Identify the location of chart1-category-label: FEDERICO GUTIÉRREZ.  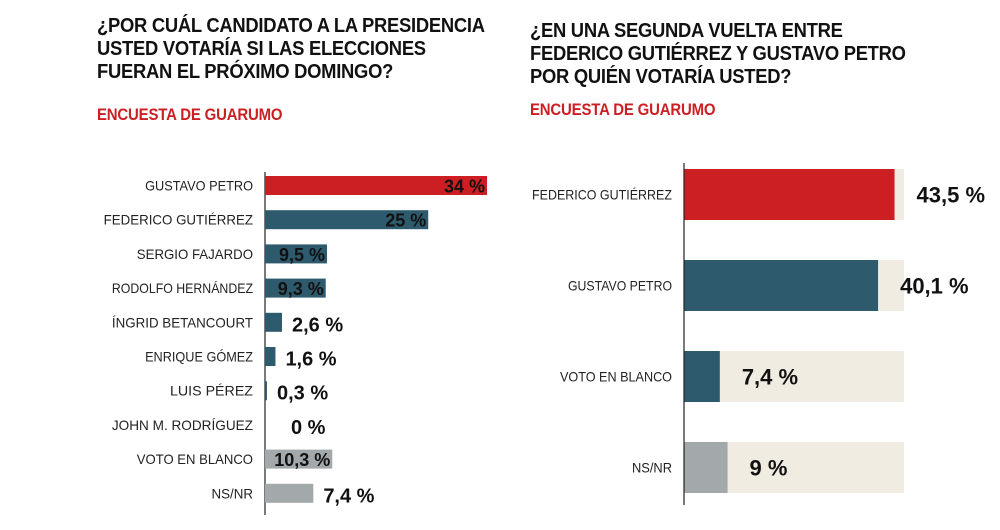
(179, 220).